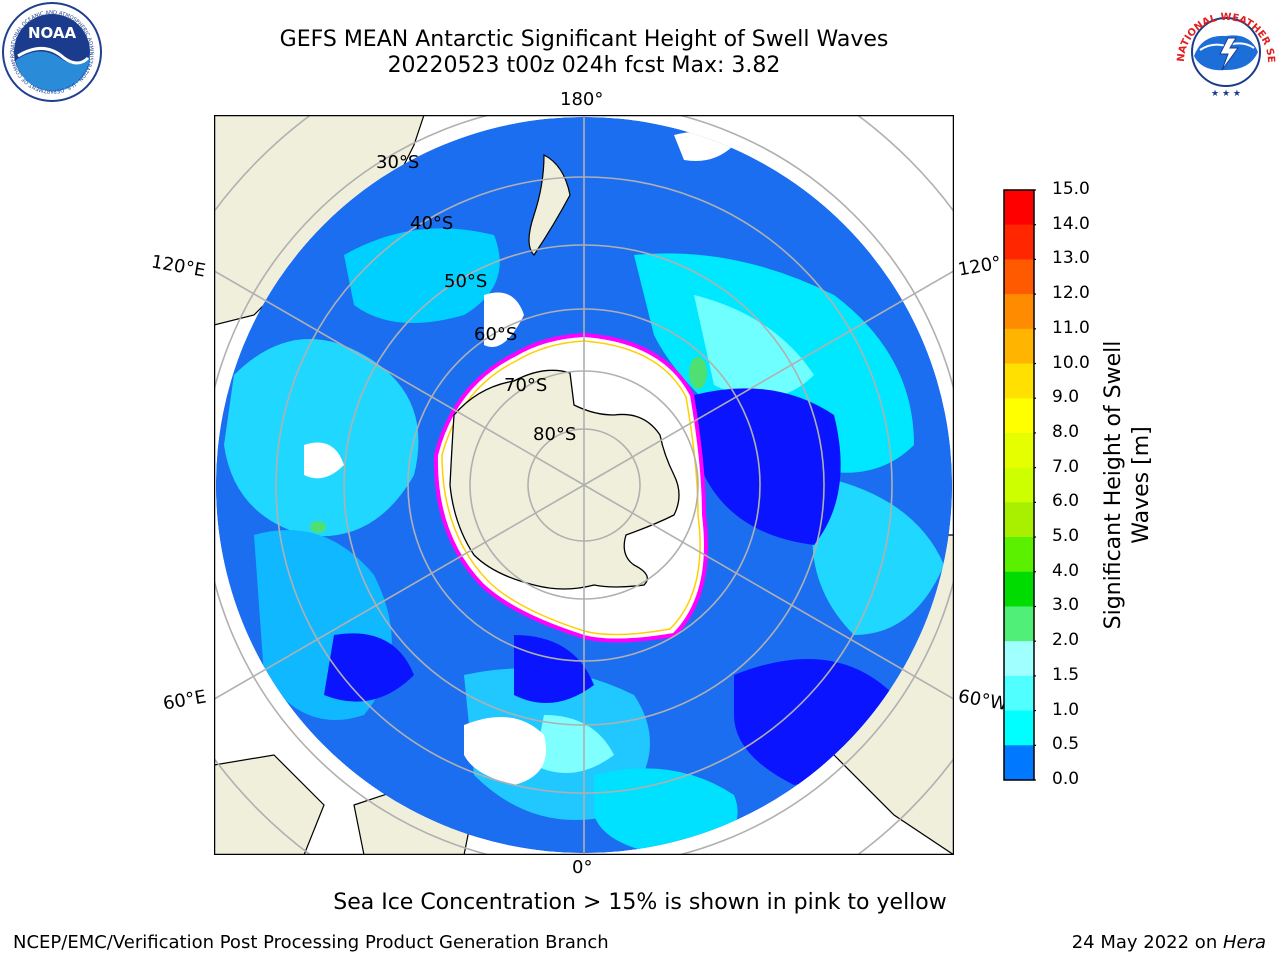  I want to click on colorbar-tick-label: 0.5, so click(1066, 744).